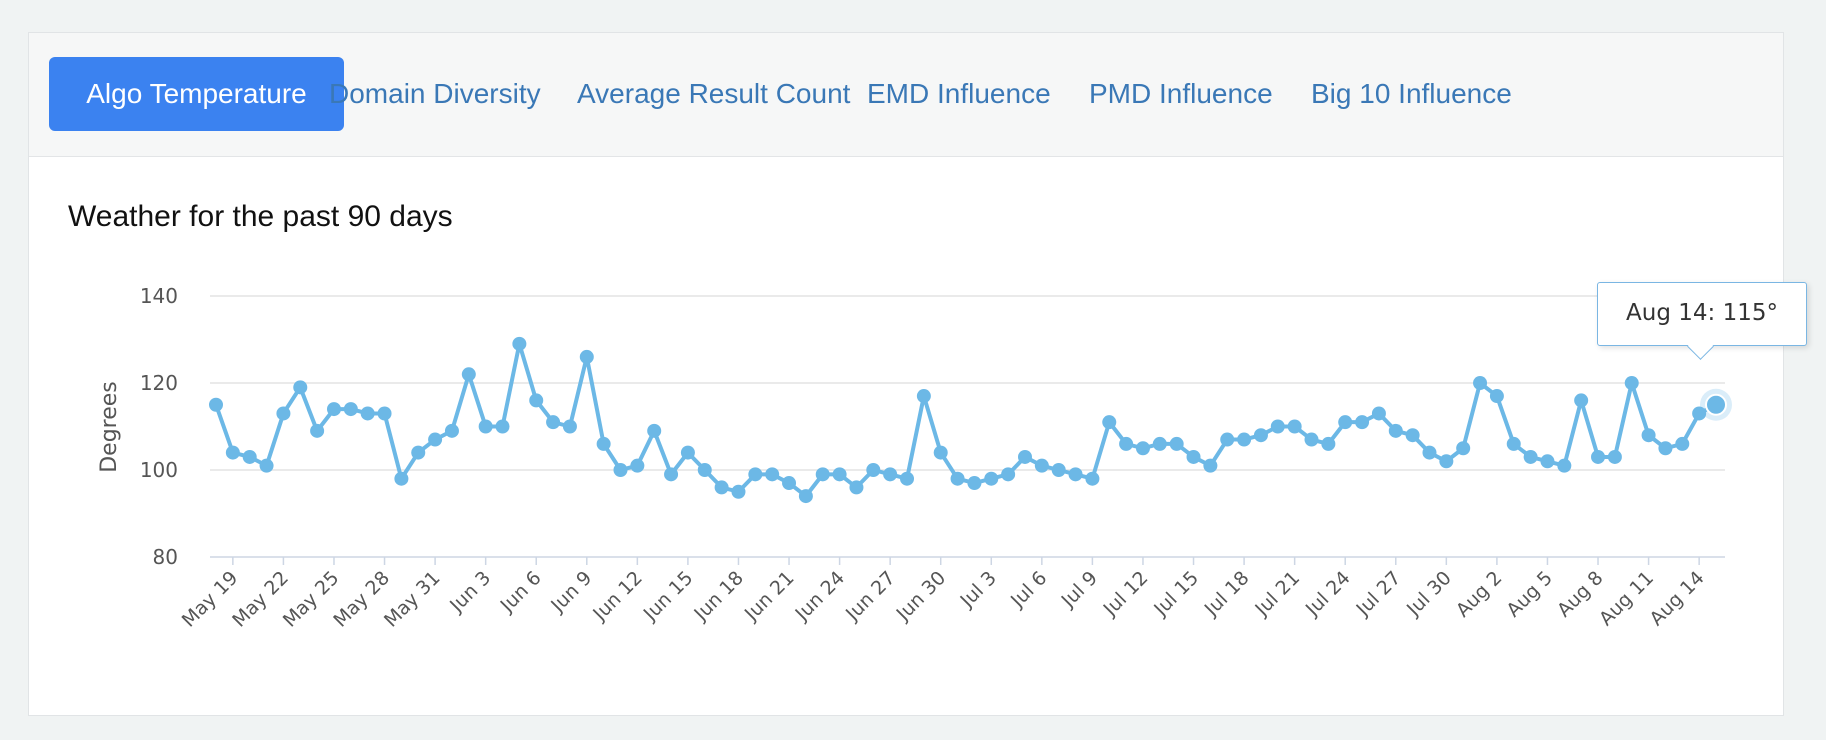 The height and width of the screenshot is (740, 1826). I want to click on x-tick-label: Jul 3, so click(978, 589).